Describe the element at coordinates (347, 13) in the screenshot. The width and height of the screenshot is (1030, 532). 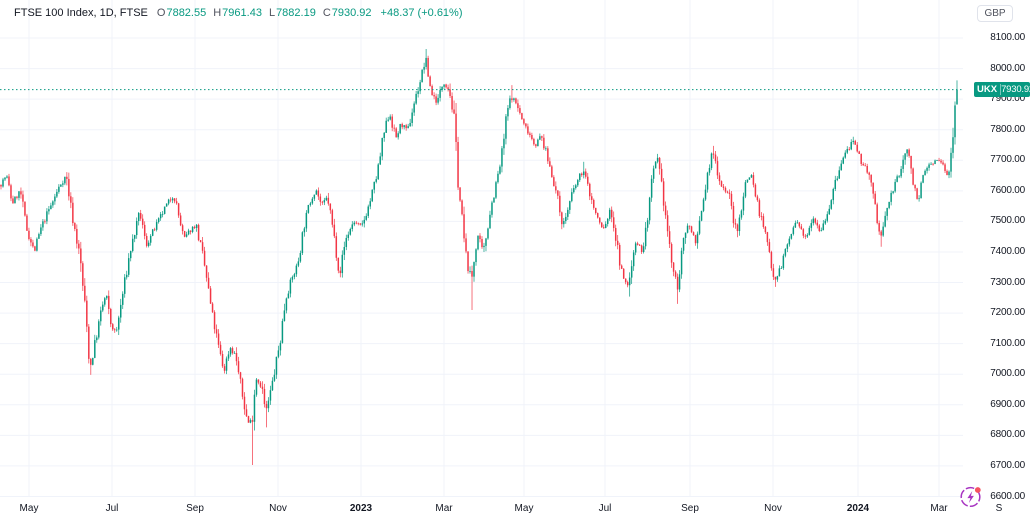
I see `close-value: C7930.92` at that location.